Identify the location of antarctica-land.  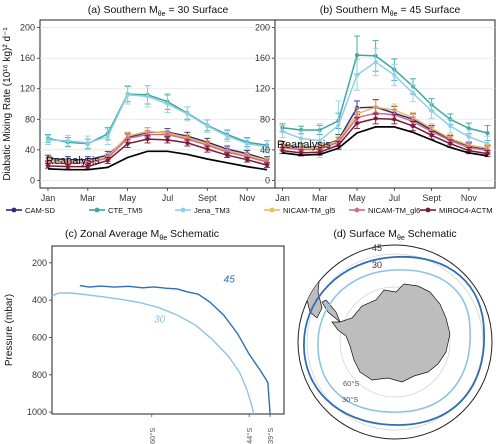
(391, 333).